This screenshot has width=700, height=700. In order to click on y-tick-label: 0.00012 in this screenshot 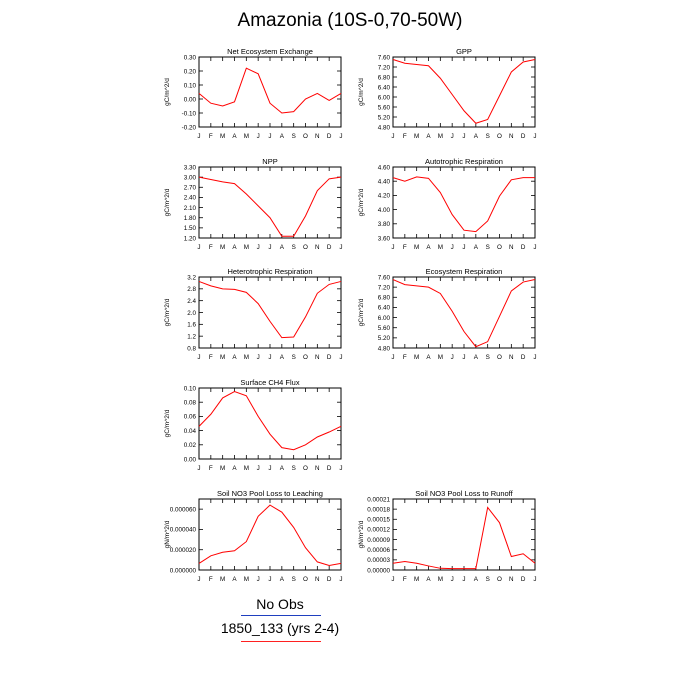, I will do `click(378, 530)`.